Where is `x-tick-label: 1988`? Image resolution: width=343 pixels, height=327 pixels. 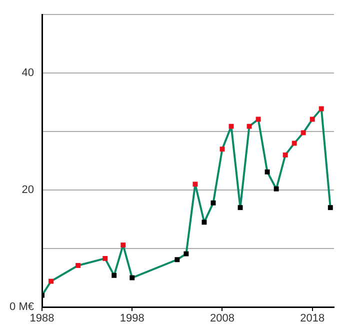 x-tick-label: 1988 is located at coordinates (42, 318).